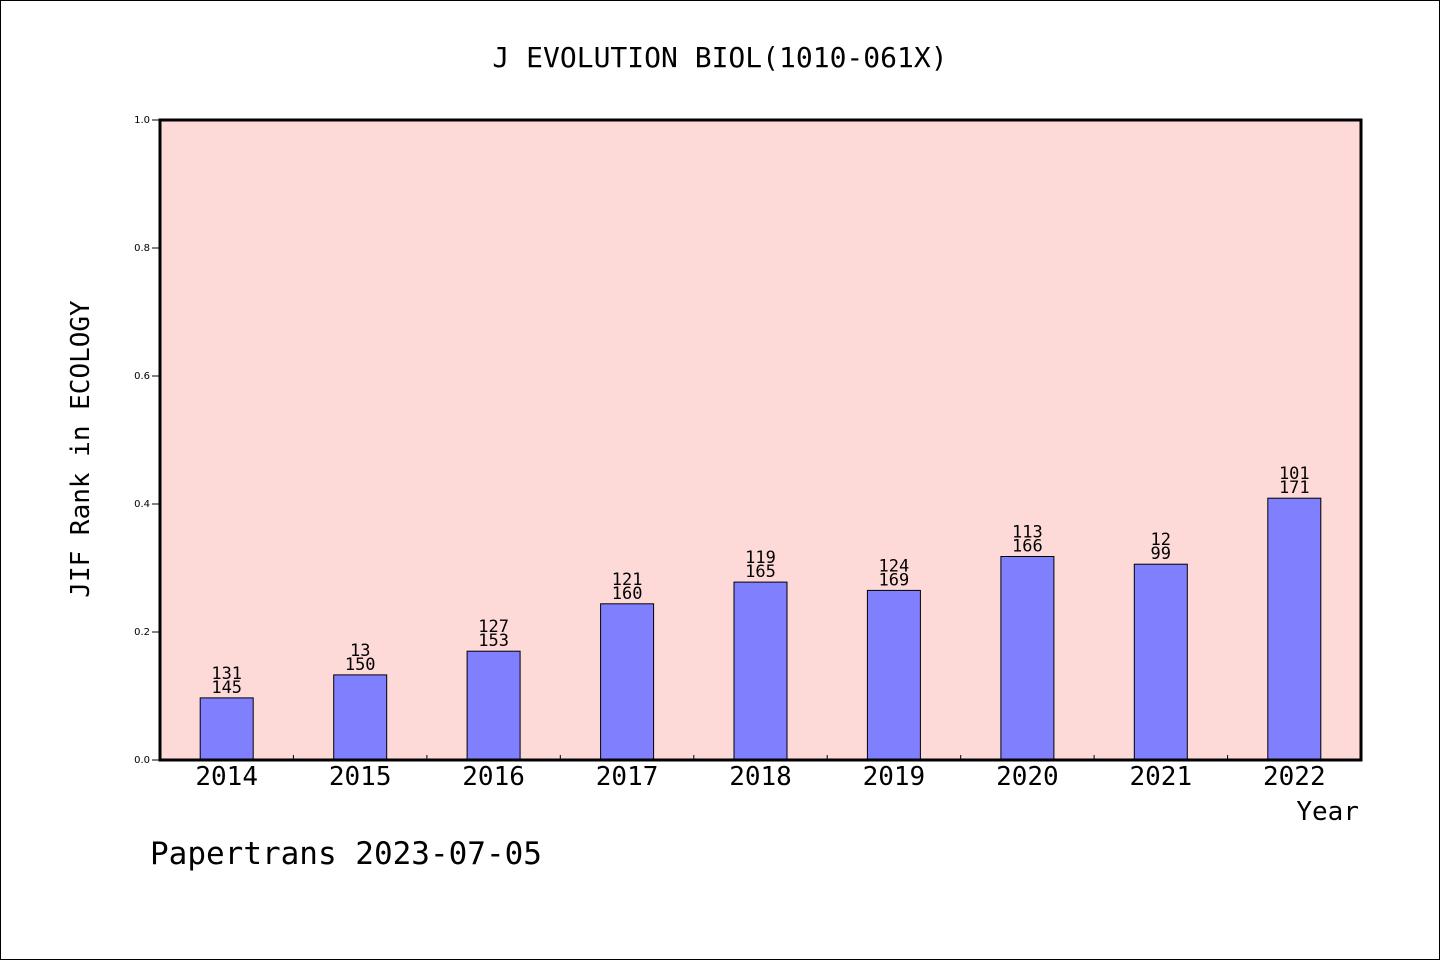 The image size is (1440, 960). I want to click on y-tick-label: 0.2, so click(142, 632).